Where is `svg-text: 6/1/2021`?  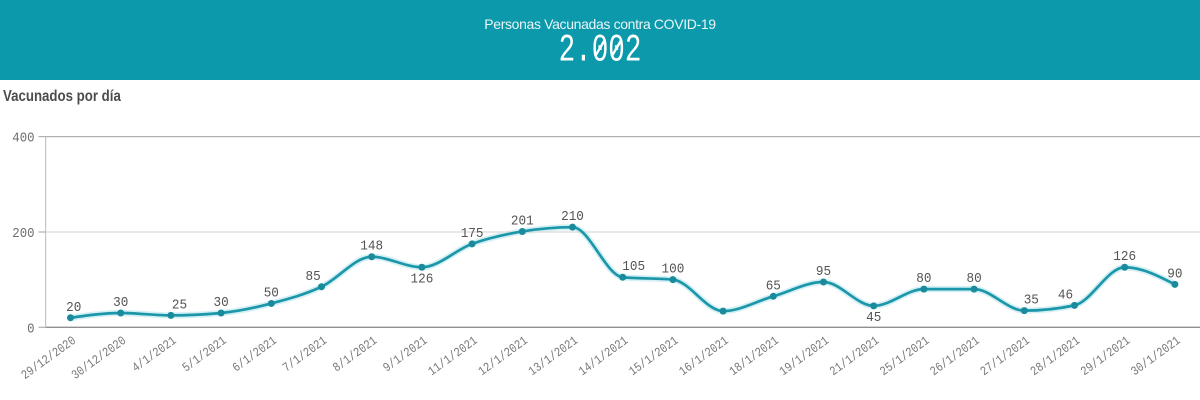 svg-text: 6/1/2021 is located at coordinates (255, 354).